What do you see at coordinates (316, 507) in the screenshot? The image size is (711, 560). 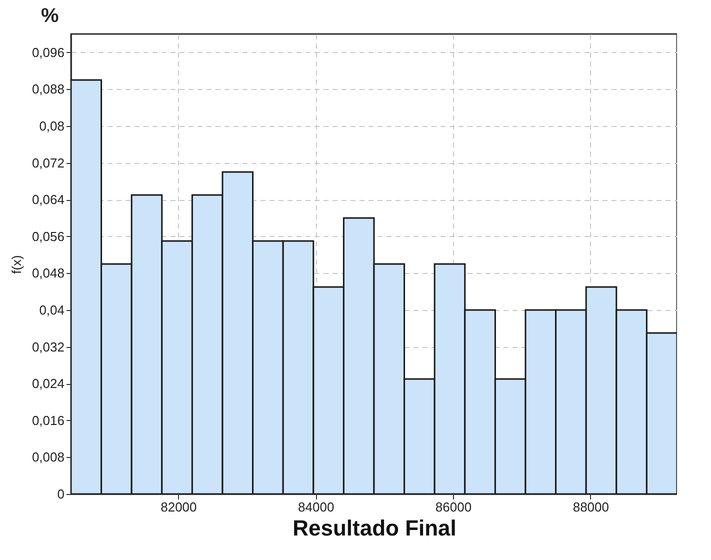 I see `x-tick-label: 84000` at bounding box center [316, 507].